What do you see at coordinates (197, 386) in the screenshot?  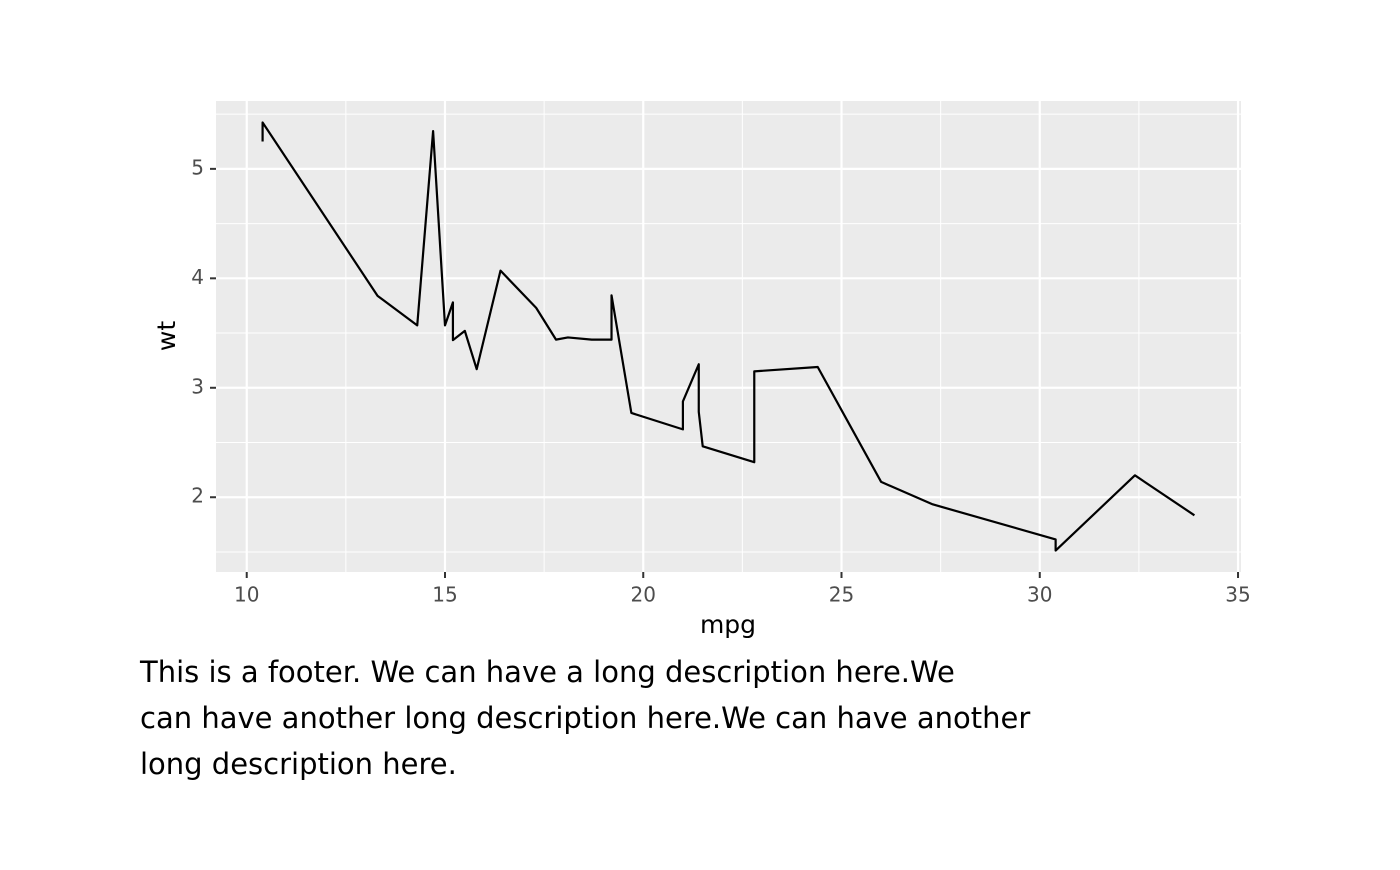 I see `y-tick-label: 3` at bounding box center [197, 386].